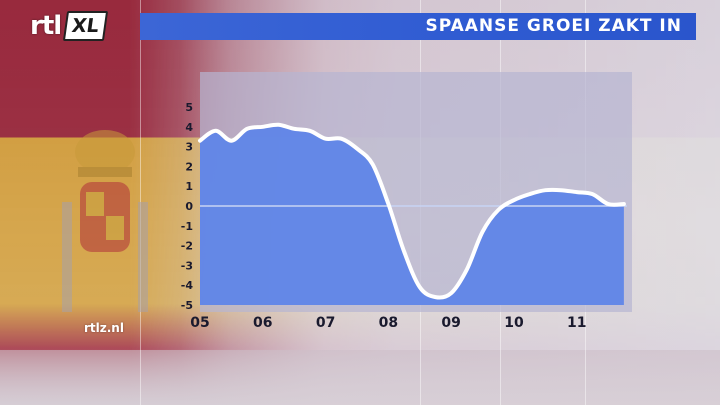 Image resolution: width=720 pixels, height=405 pixels. What do you see at coordinates (187, 285) in the screenshot?
I see `y-tick-label: -4` at bounding box center [187, 285].